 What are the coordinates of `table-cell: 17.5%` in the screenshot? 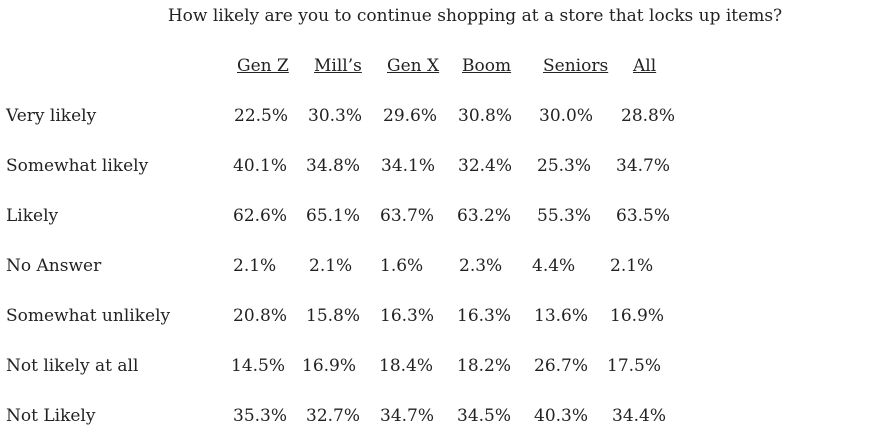 It's located at (634, 366).